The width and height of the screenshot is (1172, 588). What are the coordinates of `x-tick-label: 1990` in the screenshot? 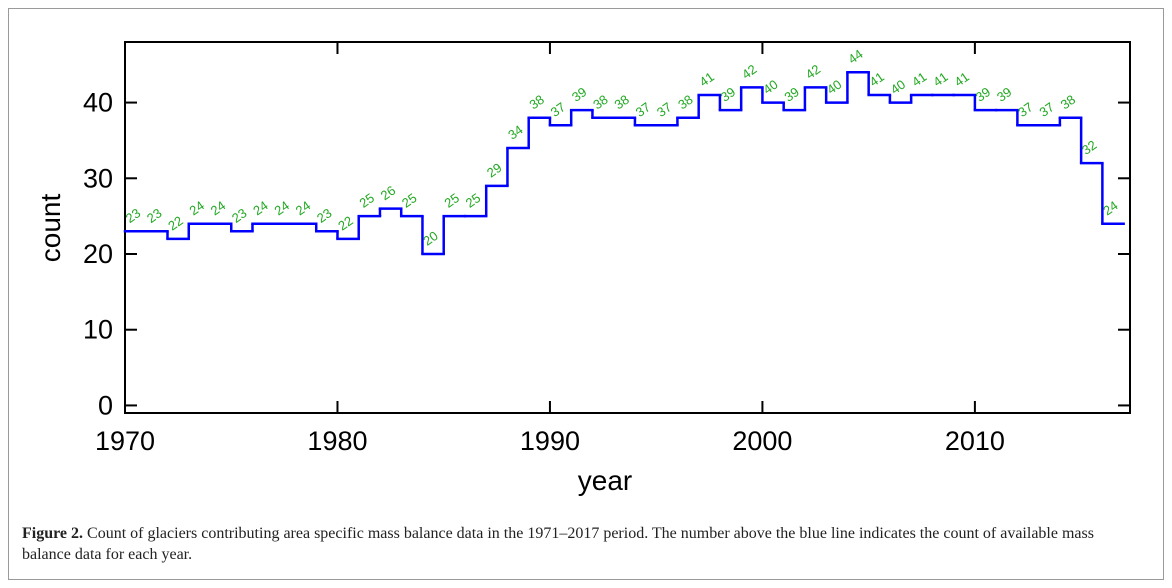 It's located at (550, 441).